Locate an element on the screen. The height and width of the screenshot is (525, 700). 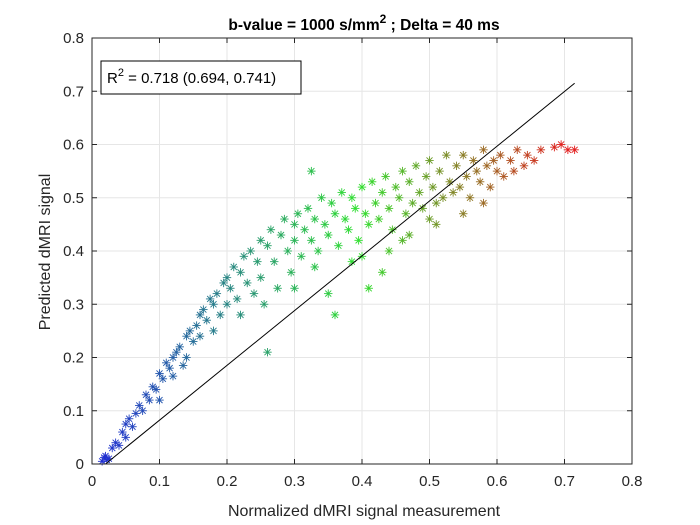
y-tick-label: 0.8 is located at coordinates (73, 38).